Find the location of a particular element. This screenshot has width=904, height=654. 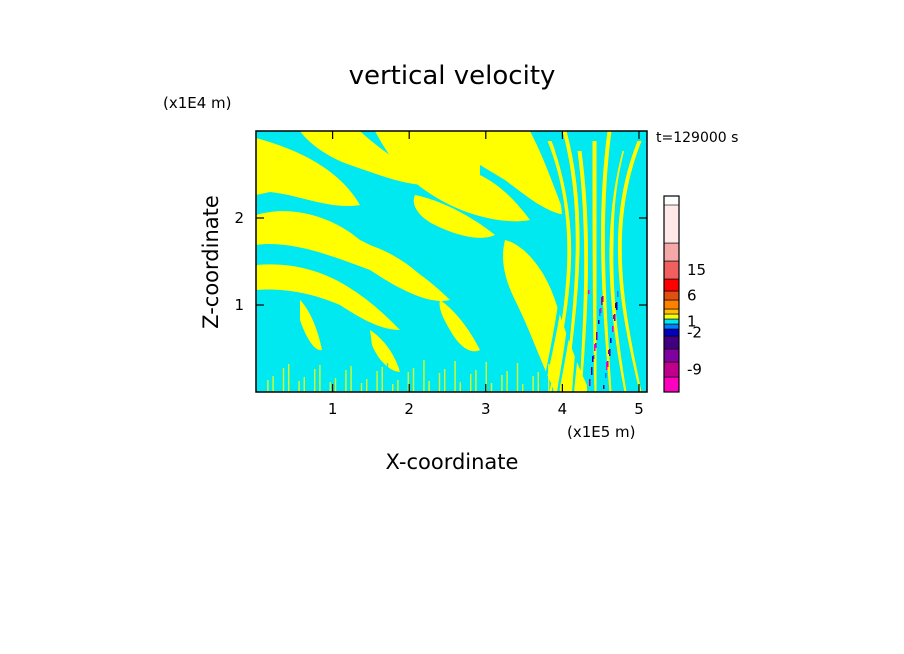

colorbar-label: -2 is located at coordinates (694, 333).